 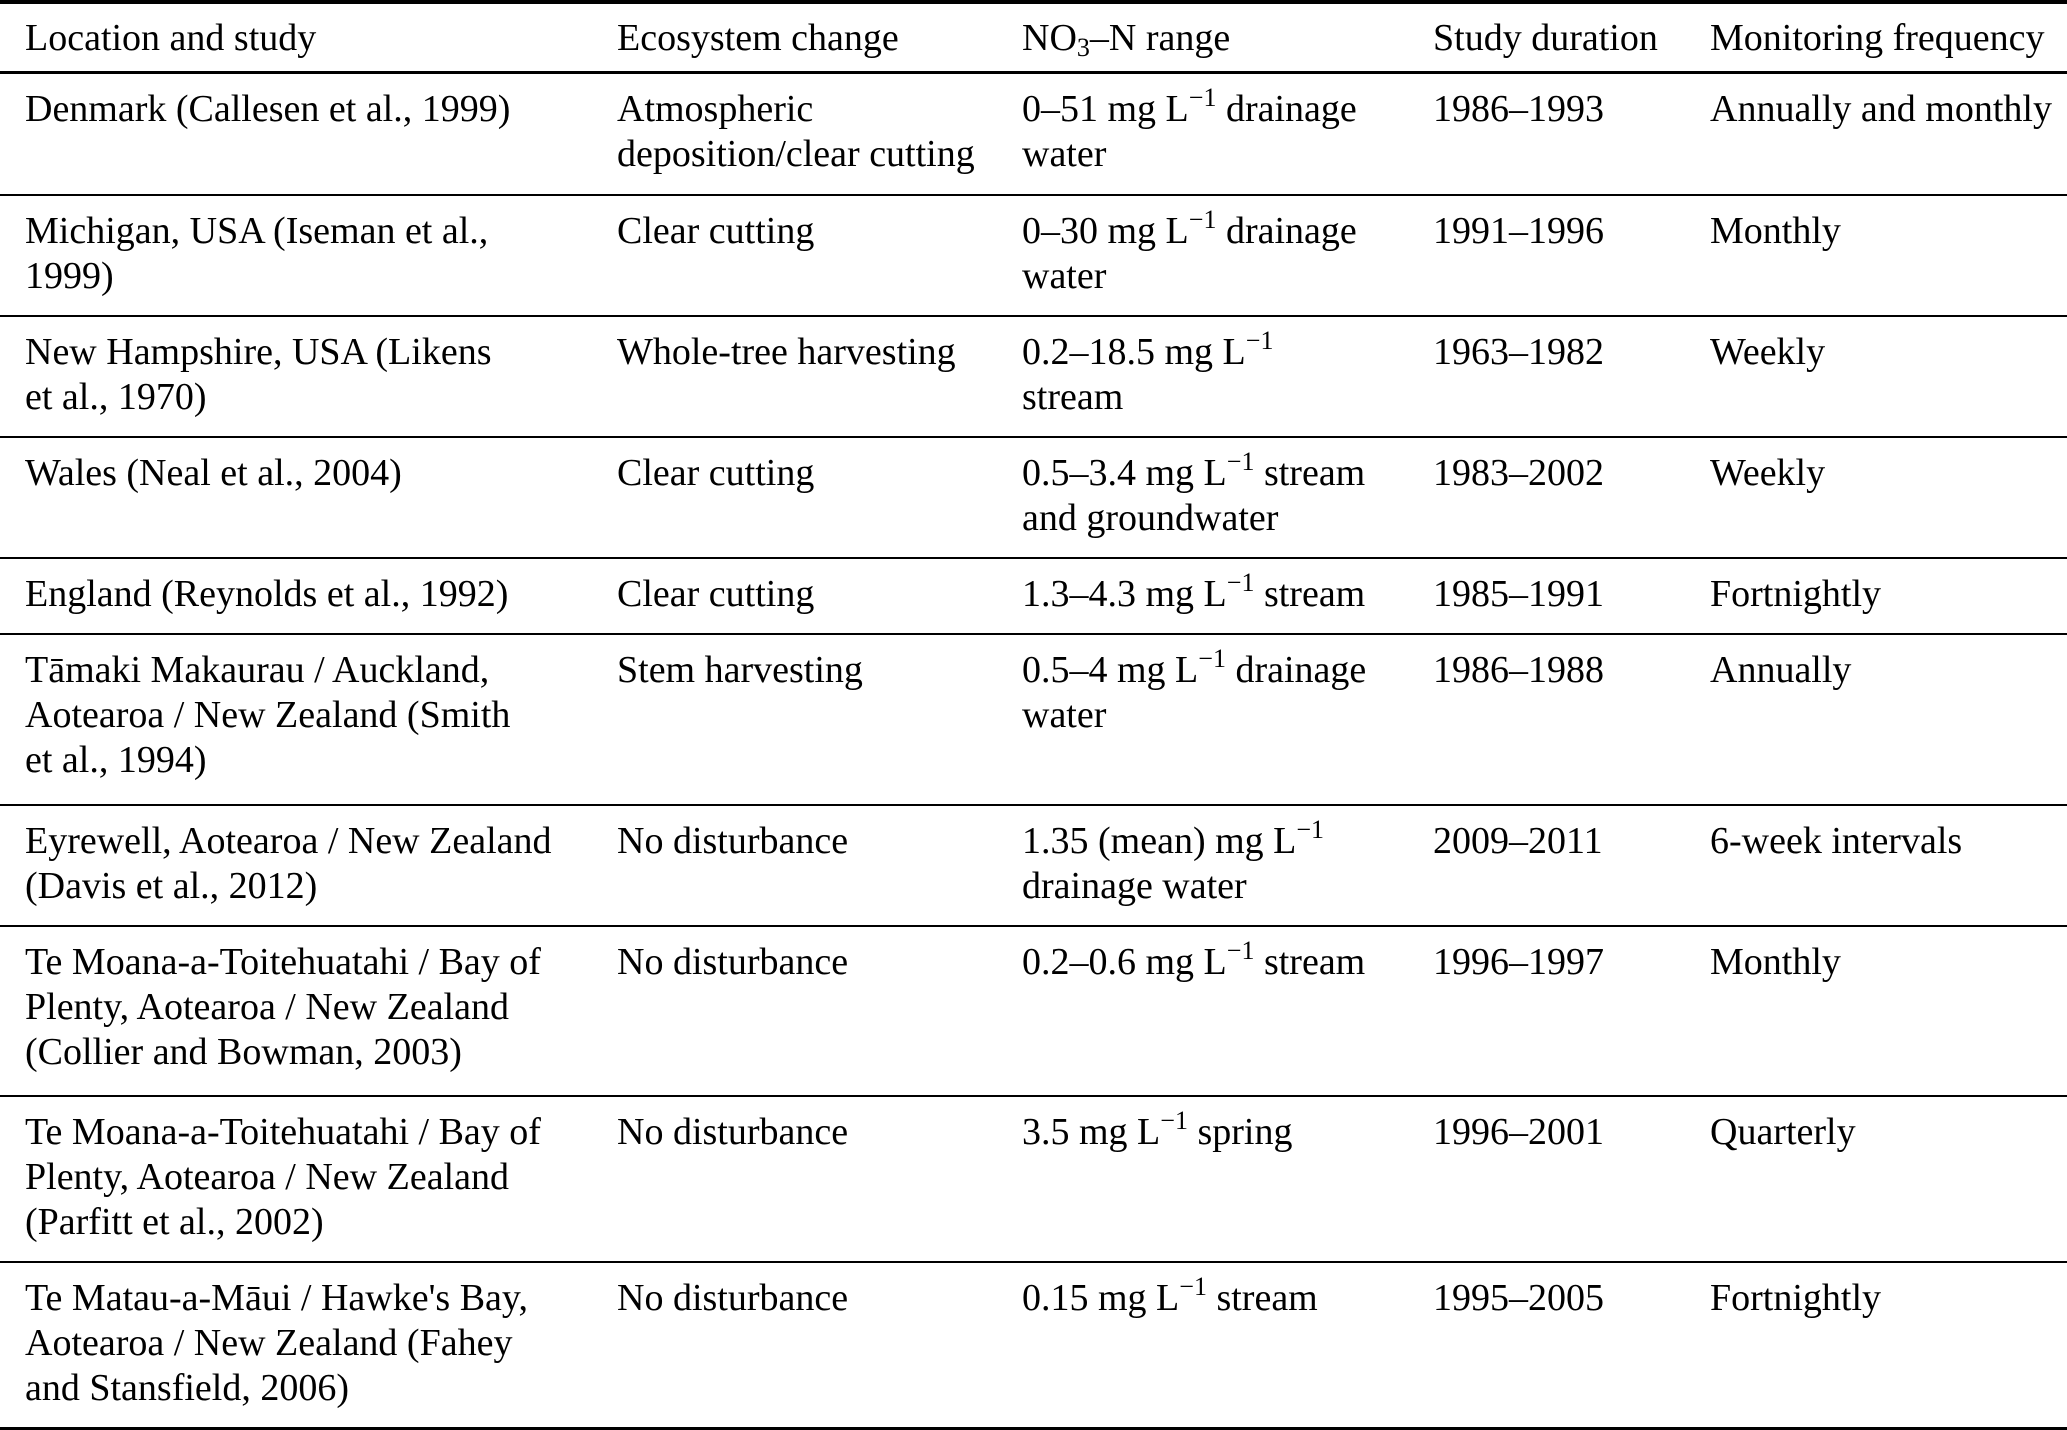 What do you see at coordinates (1546, 135) in the screenshot?
I see `table-cell: 1986–1993` at bounding box center [1546, 135].